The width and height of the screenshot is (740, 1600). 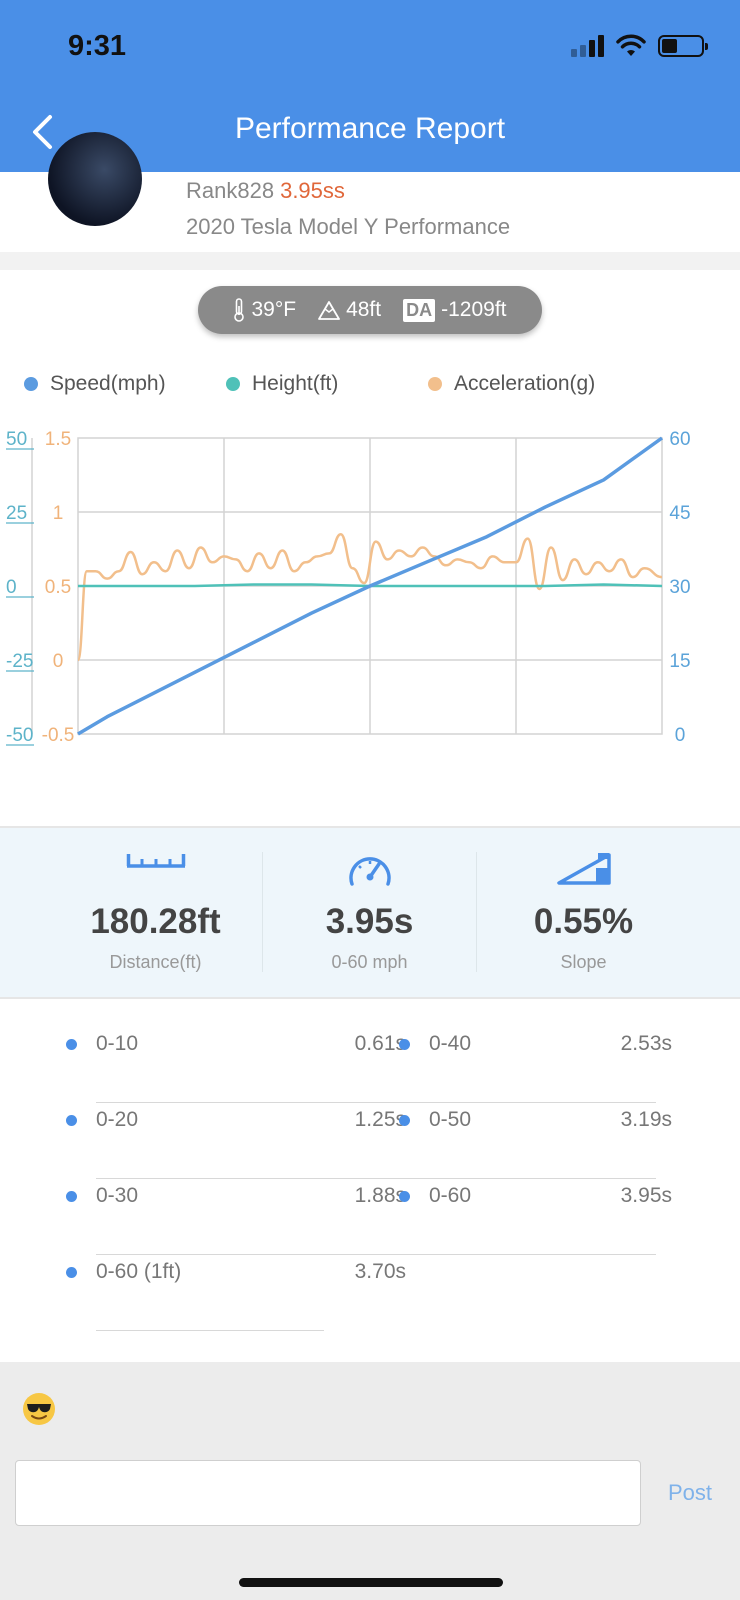 What do you see at coordinates (117, 1195) in the screenshot?
I see `split-name: 0-30` at bounding box center [117, 1195].